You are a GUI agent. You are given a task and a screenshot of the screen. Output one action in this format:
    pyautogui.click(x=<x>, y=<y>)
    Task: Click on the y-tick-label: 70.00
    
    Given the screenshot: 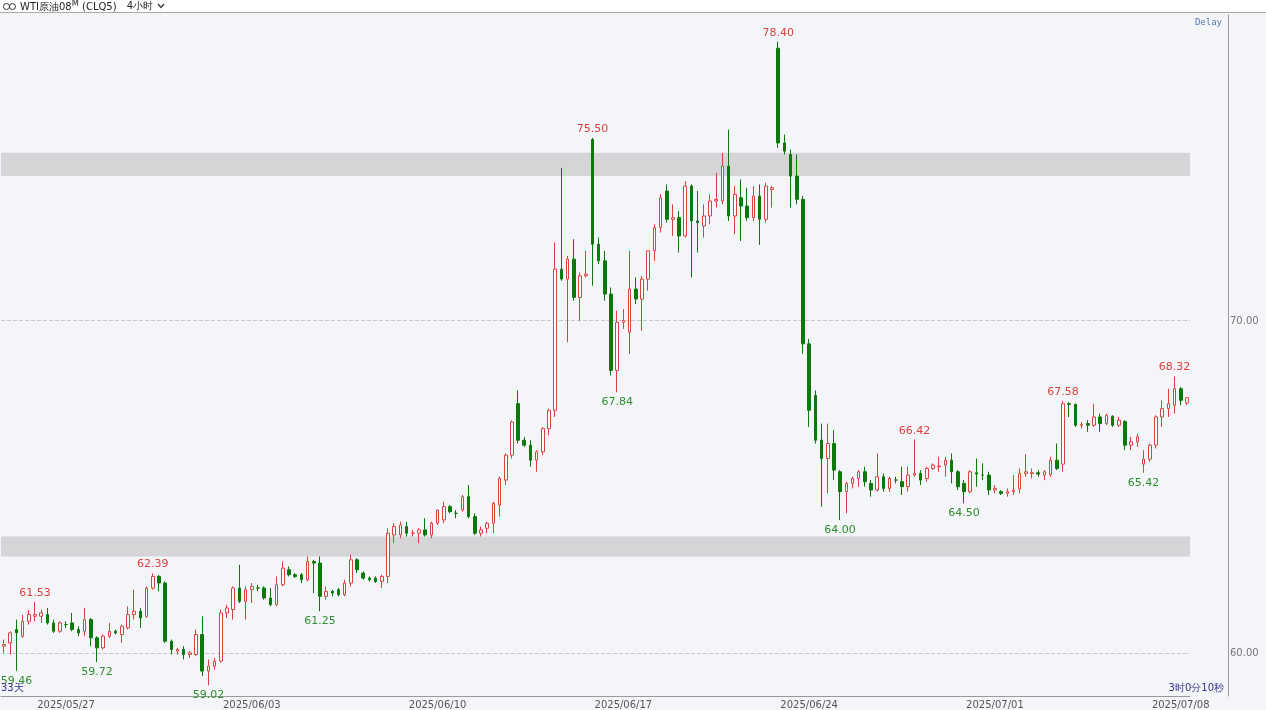 What is the action you would take?
    pyautogui.click(x=1244, y=321)
    